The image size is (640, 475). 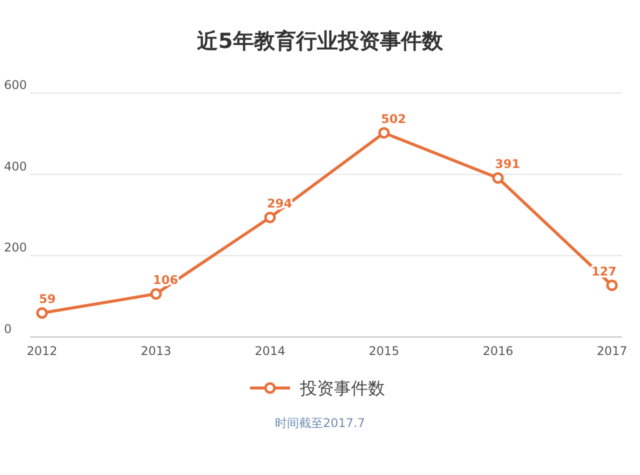 I want to click on y-tick-label: 200, so click(x=15, y=247).